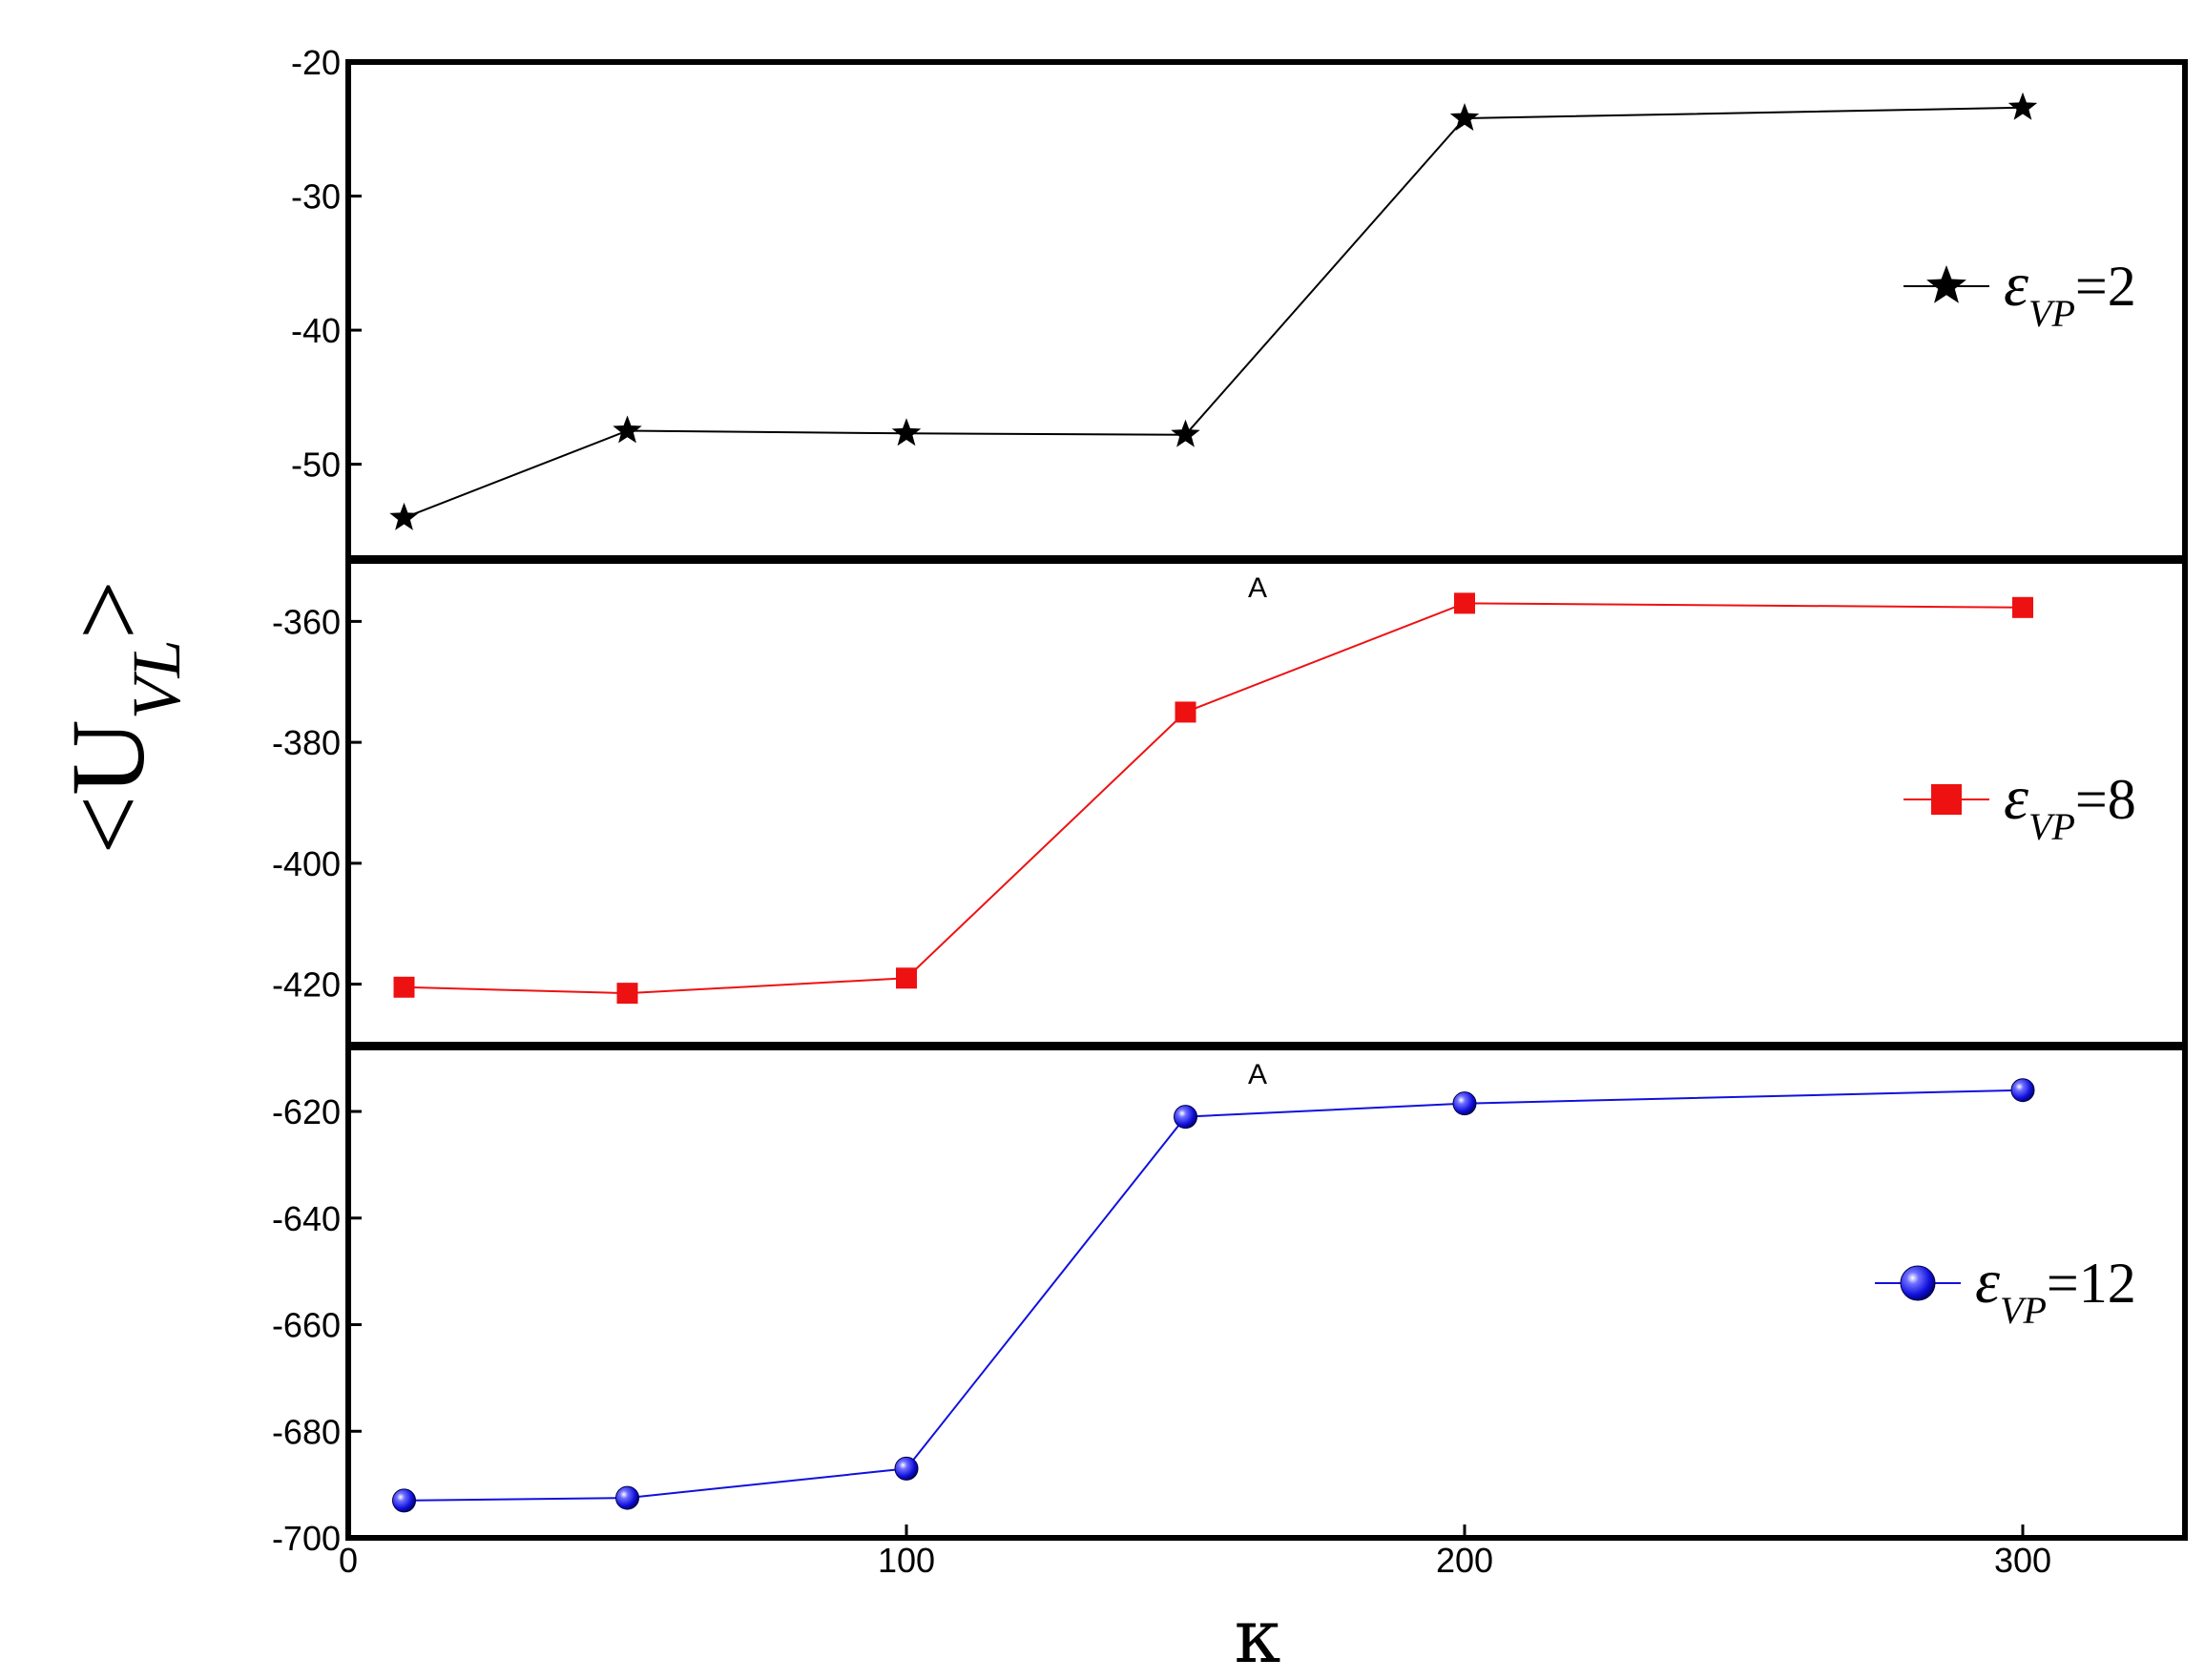 The width and height of the screenshot is (2205, 1680). Describe the element at coordinates (307, 1432) in the screenshot. I see `y-tick-label: -680` at that location.